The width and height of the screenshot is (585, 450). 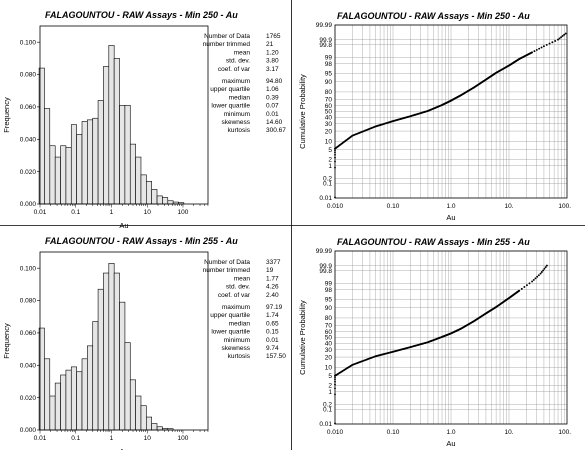 What do you see at coordinates (327, 179) in the screenshot?
I see `y-tick-label: 0.2` at bounding box center [327, 179].